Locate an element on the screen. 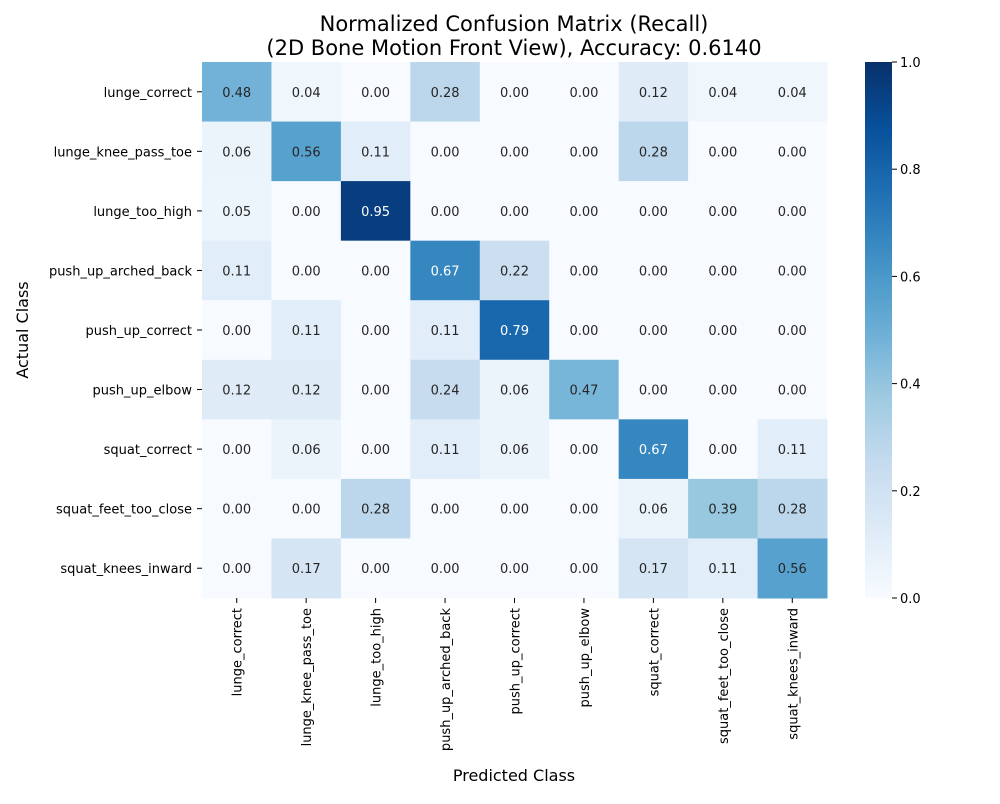 This screenshot has height=804, width=1000. y-tick-label: push_up_correct is located at coordinates (138, 331).